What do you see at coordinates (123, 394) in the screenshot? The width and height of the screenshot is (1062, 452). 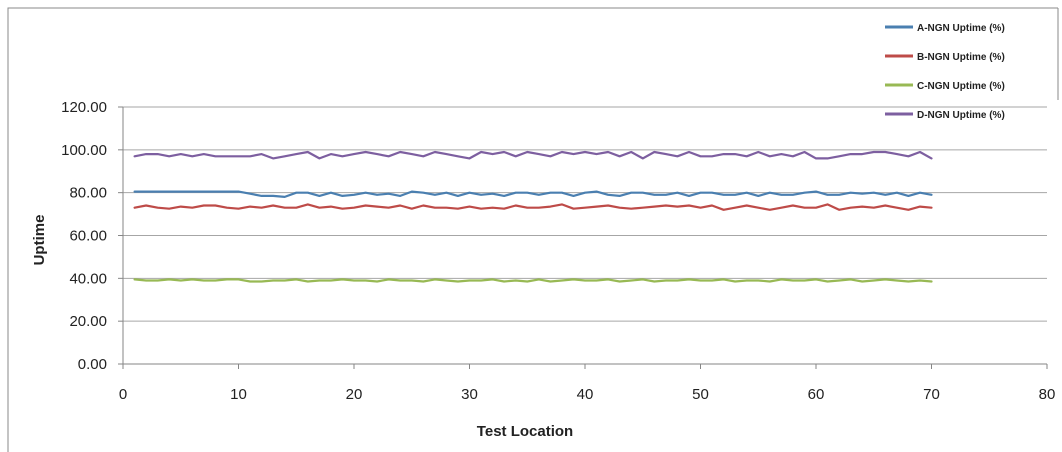 I see `x-tick-label: 0` at bounding box center [123, 394].